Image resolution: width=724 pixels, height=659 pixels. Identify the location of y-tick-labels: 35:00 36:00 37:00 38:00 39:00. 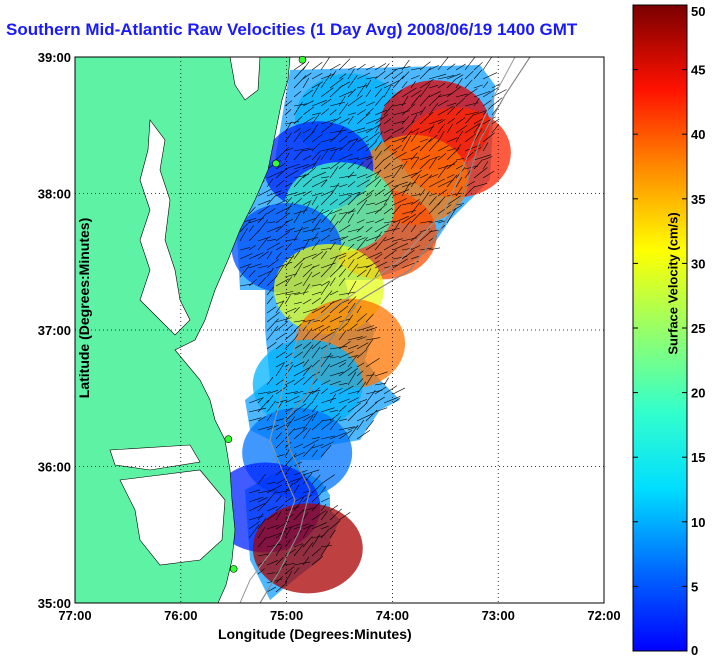
(54, 330).